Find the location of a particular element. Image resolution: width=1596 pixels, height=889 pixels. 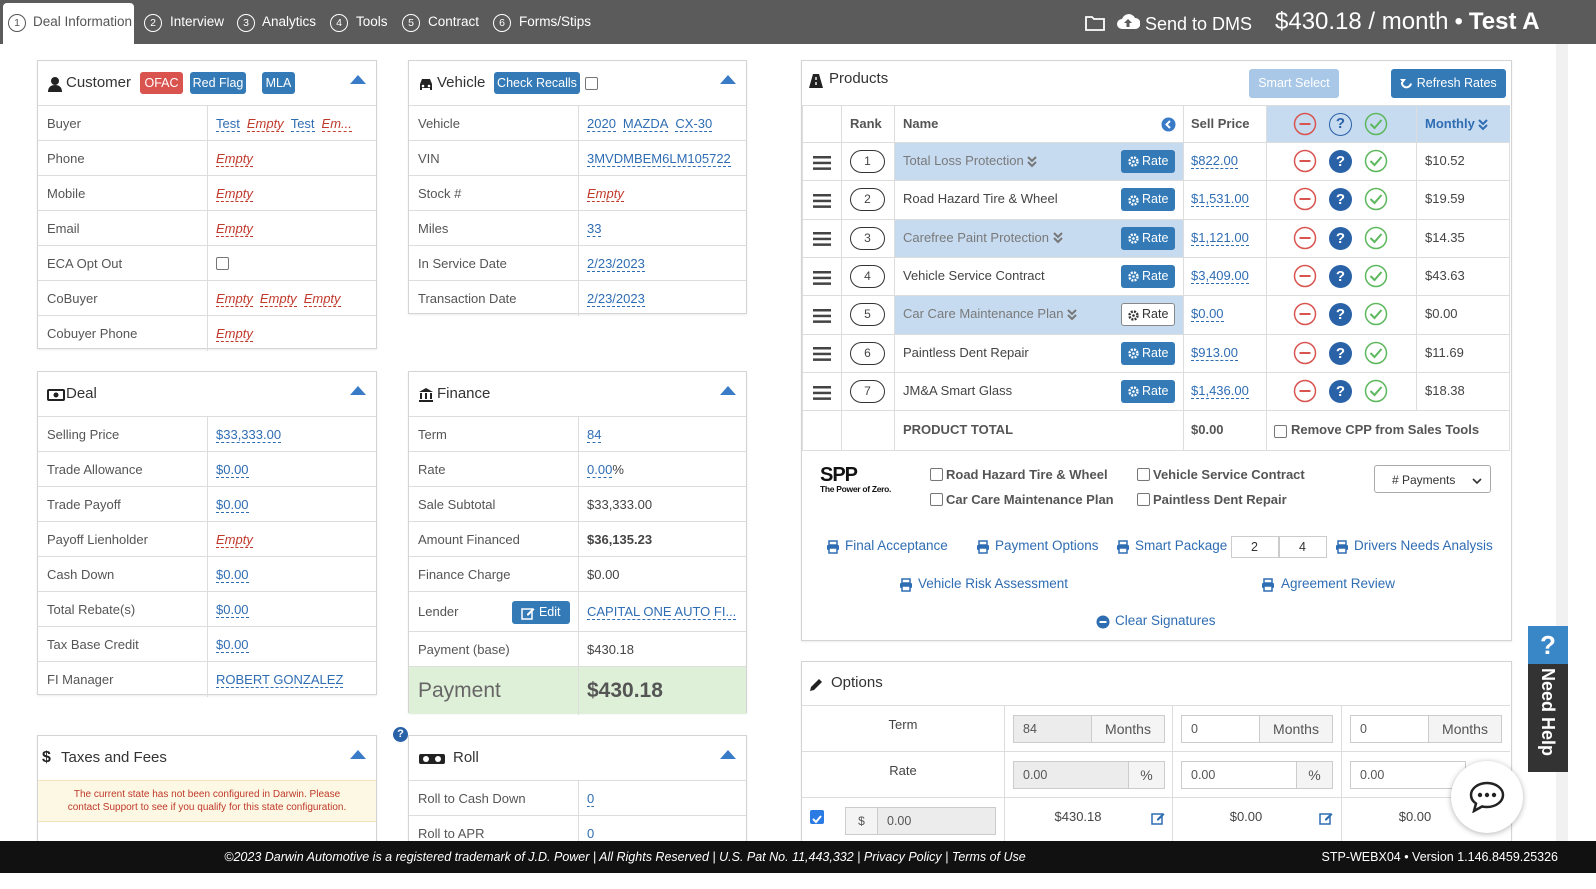

badge: Red Flag is located at coordinates (218, 83).